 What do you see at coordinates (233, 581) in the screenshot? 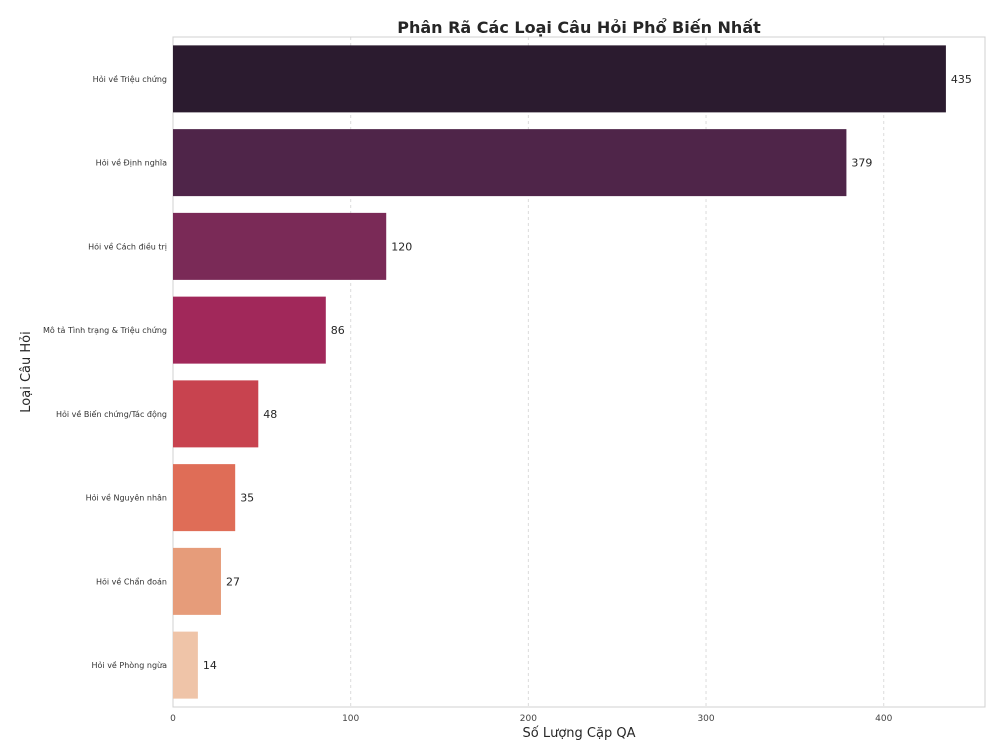
I see `data-label: 27` at bounding box center [233, 581].